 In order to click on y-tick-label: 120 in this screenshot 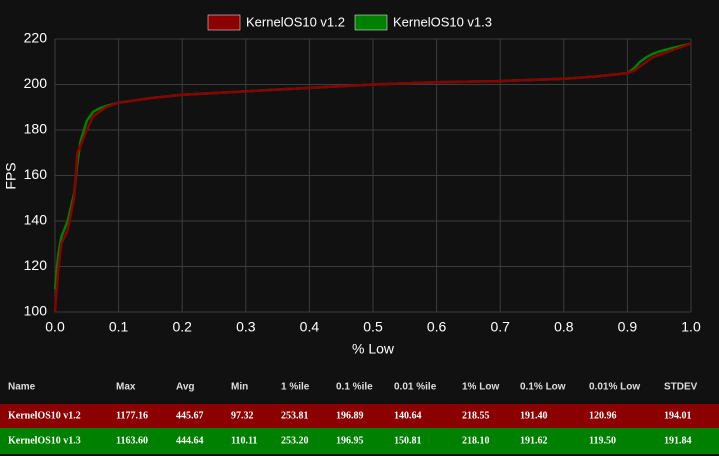, I will do `click(36, 265)`.